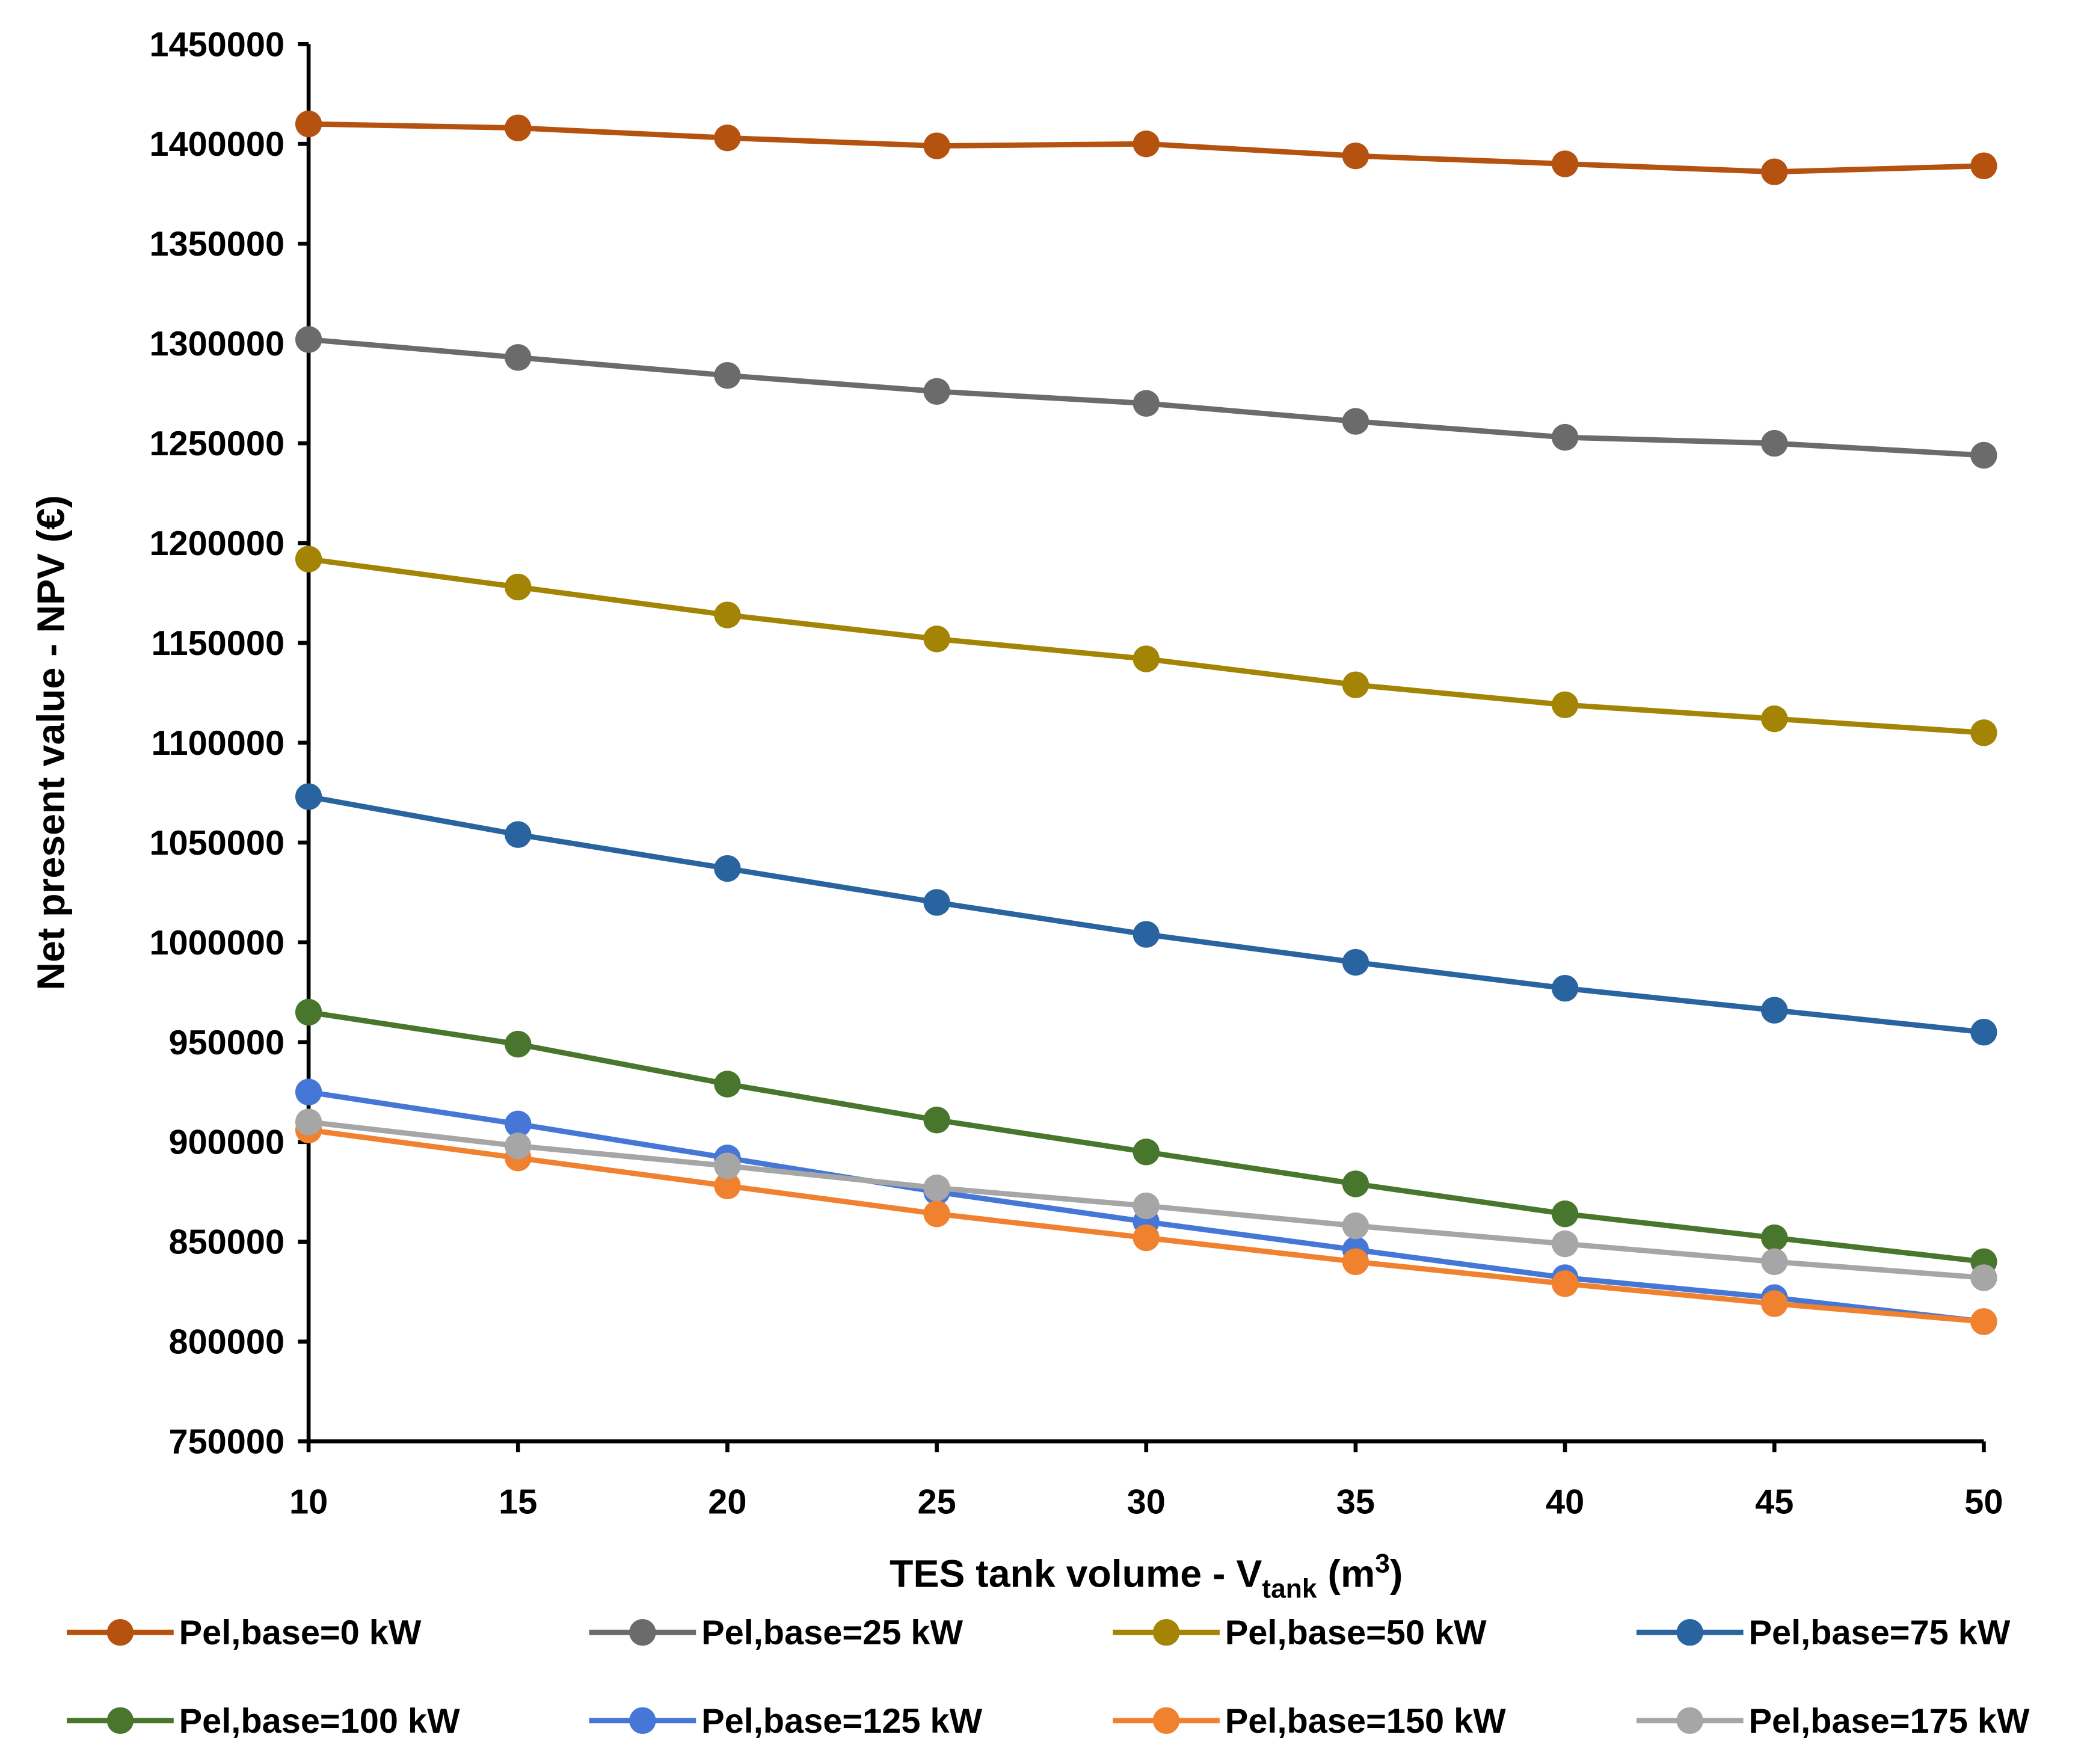 The height and width of the screenshot is (1764, 2084). Describe the element at coordinates (51, 743) in the screenshot. I see `y-axis-label: Net present value - NPV (€)` at that location.